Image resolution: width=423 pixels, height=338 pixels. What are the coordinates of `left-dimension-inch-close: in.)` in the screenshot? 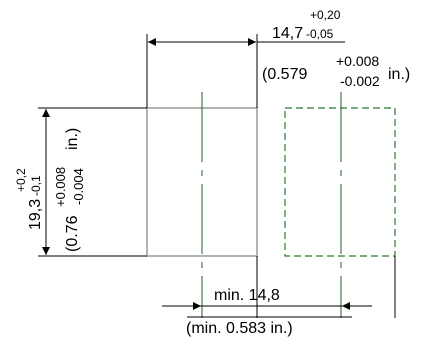 It's located at (72, 139).